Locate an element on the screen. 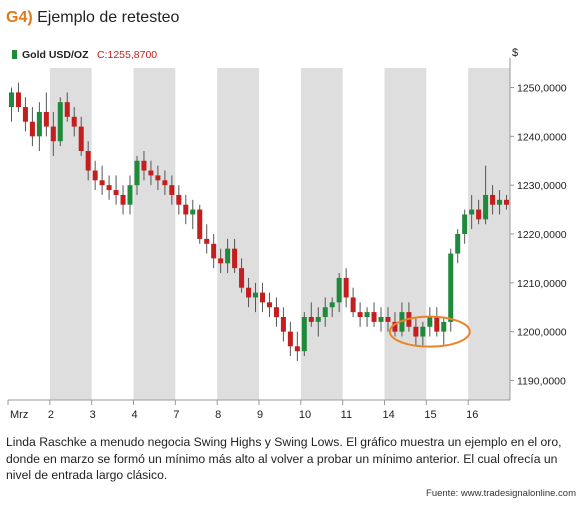 The width and height of the screenshot is (584, 507). x-tick-label: 8 is located at coordinates (218, 415).